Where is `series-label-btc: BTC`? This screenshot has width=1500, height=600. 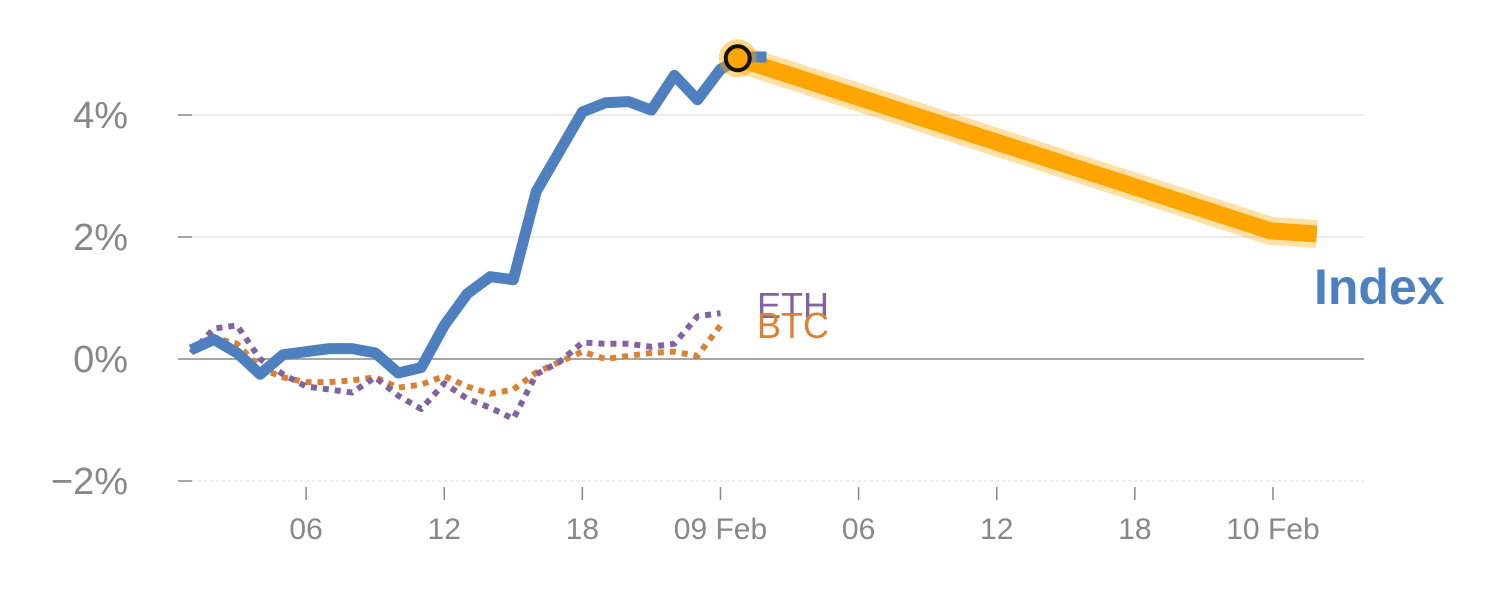 series-label-btc: BTC is located at coordinates (793, 325).